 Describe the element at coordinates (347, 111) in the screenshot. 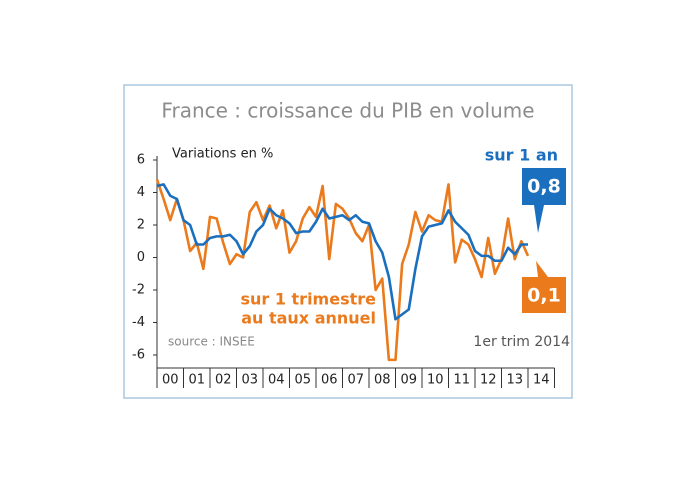

I see `chart-title: France : croissance du PIB en volume` at that location.